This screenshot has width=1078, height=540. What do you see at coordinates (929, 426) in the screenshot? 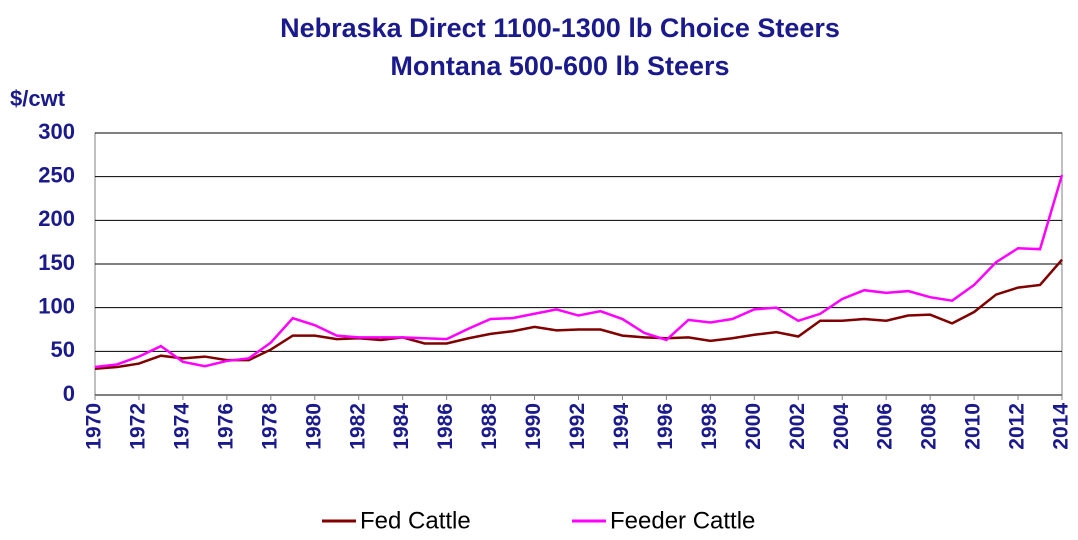
I see `x-tick-label: 2008` at bounding box center [929, 426].